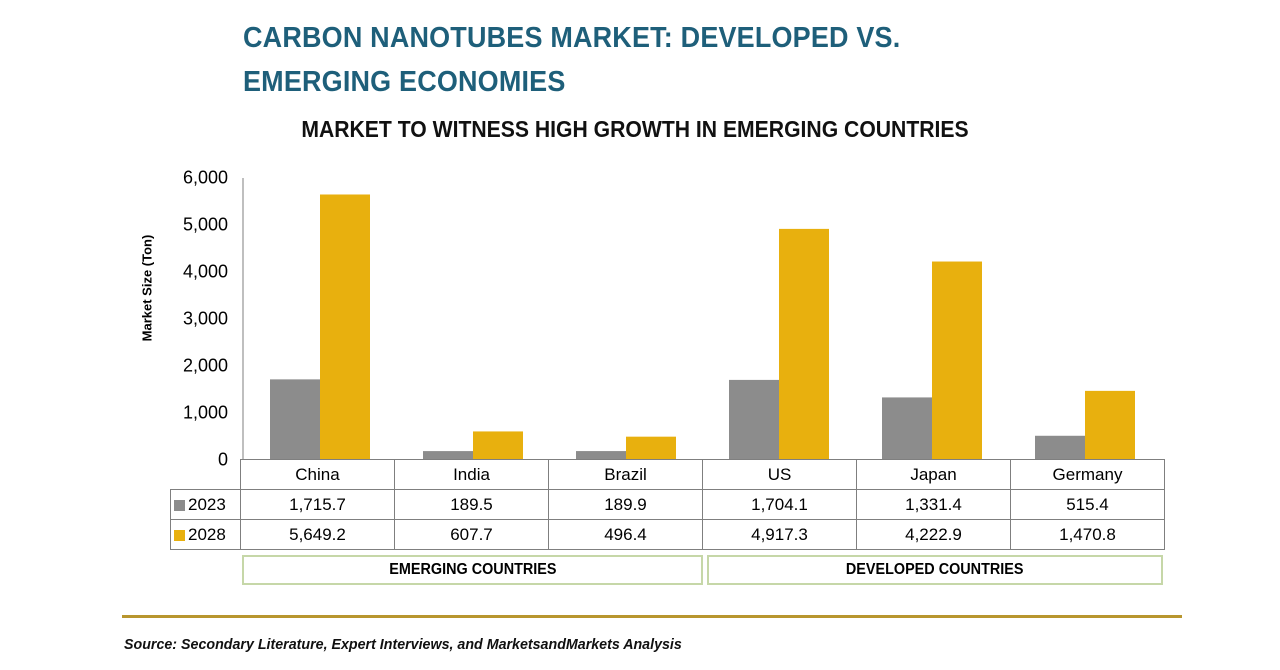 Image resolution: width=1280 pixels, height=670 pixels. I want to click on data-label-2028-germany: 1,470.8, so click(1087, 534).